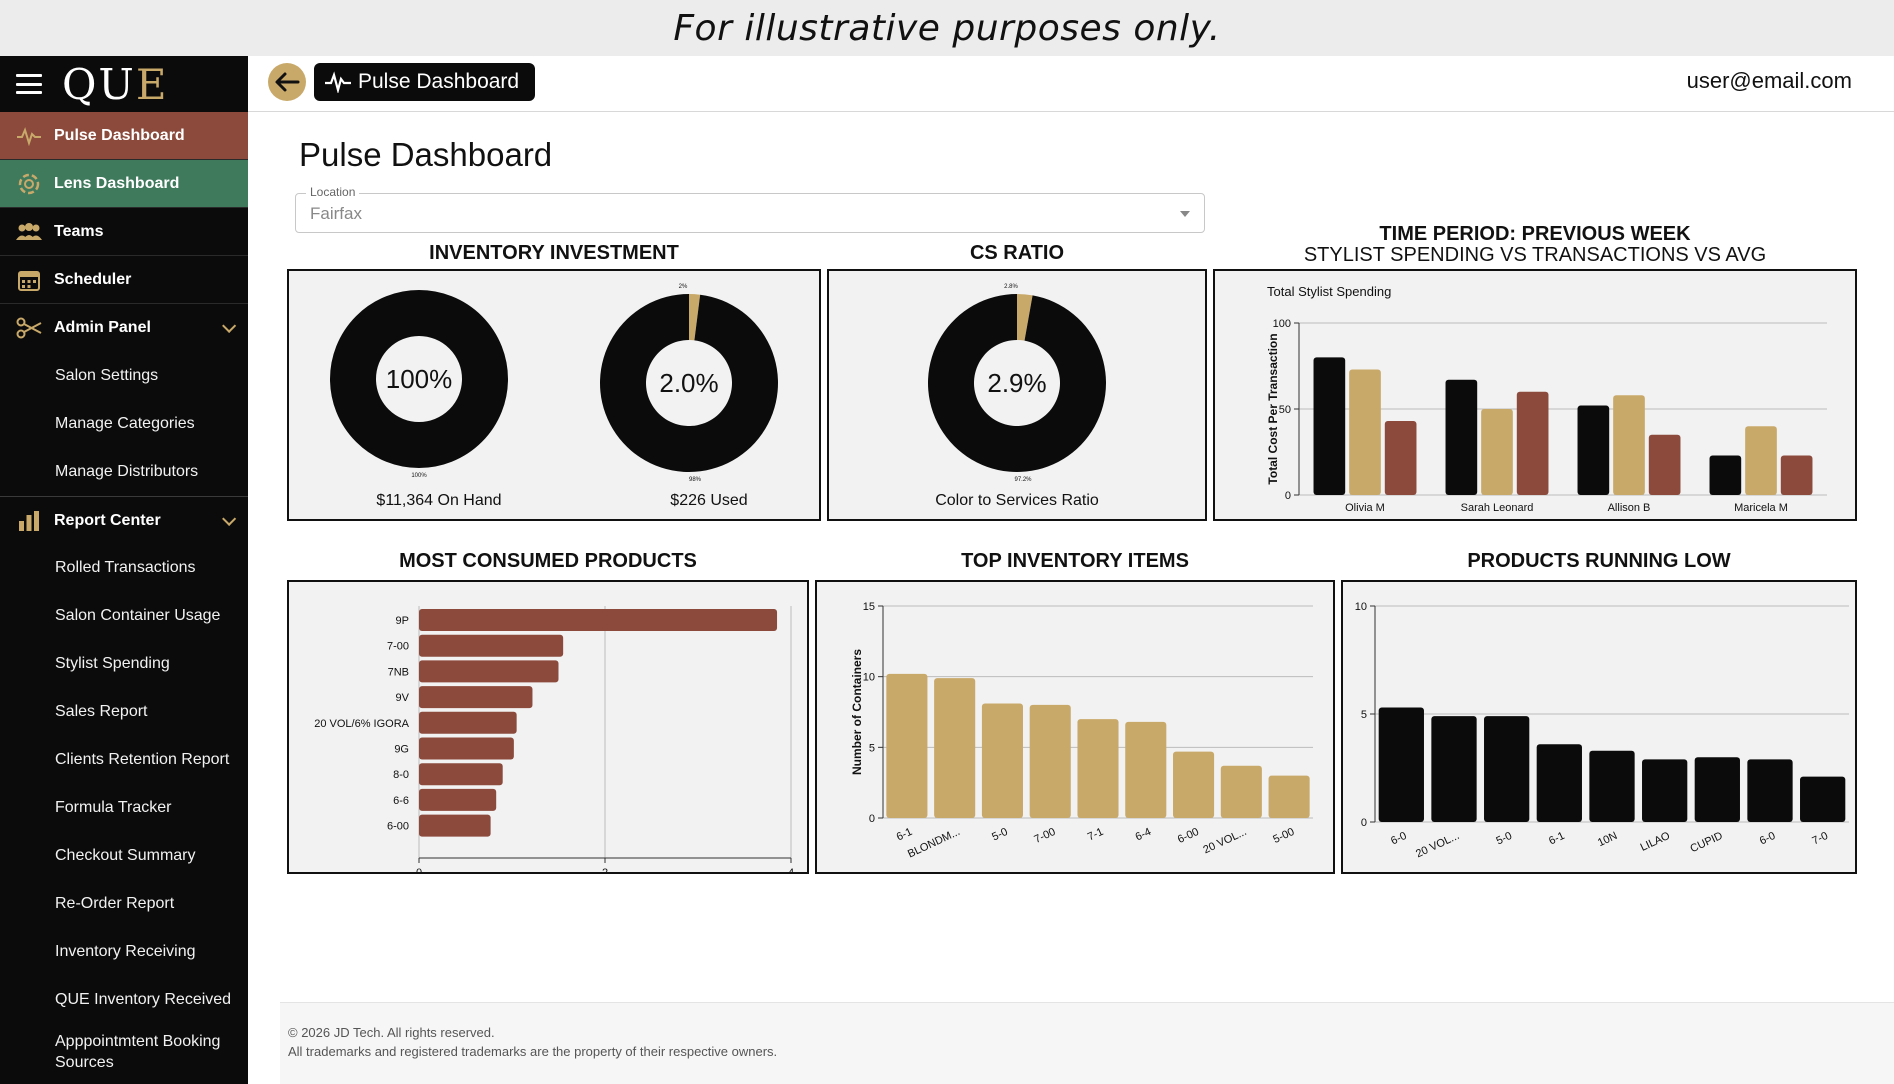  What do you see at coordinates (124, 520) in the screenshot?
I see `sidebar-item-report-center: Report Center` at bounding box center [124, 520].